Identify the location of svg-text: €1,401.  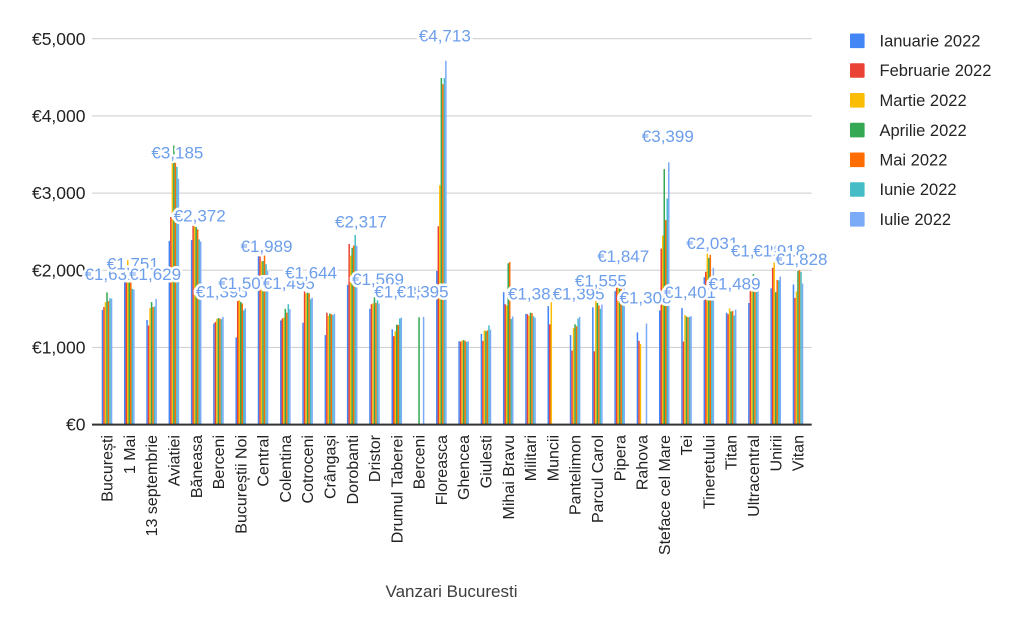
(690, 292).